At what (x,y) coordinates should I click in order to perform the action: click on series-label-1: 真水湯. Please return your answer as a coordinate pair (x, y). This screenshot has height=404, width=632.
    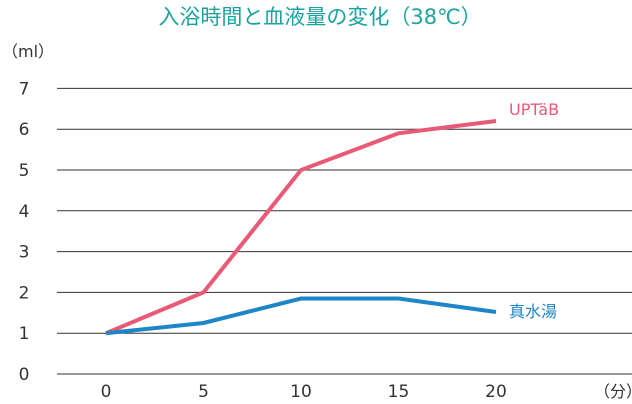
    Looking at the image, I should click on (533, 311).